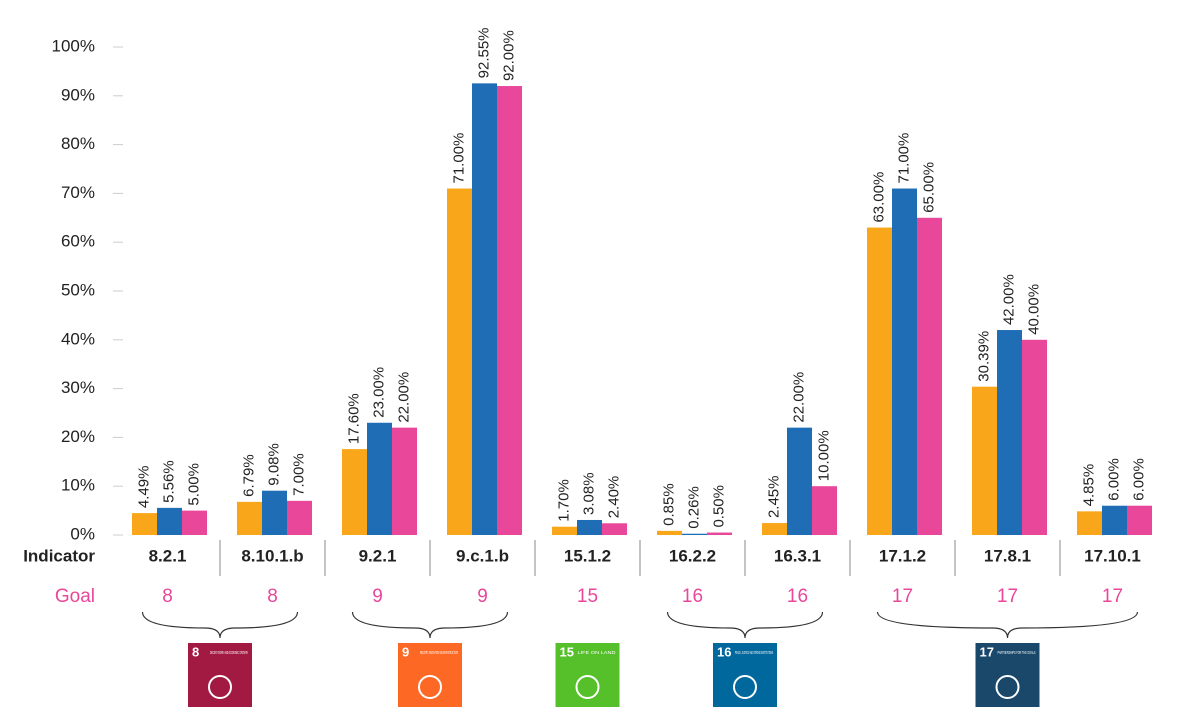 The height and width of the screenshot is (712, 1188). What do you see at coordinates (378, 392) in the screenshot?
I see `value-label: 23.00%` at bounding box center [378, 392].